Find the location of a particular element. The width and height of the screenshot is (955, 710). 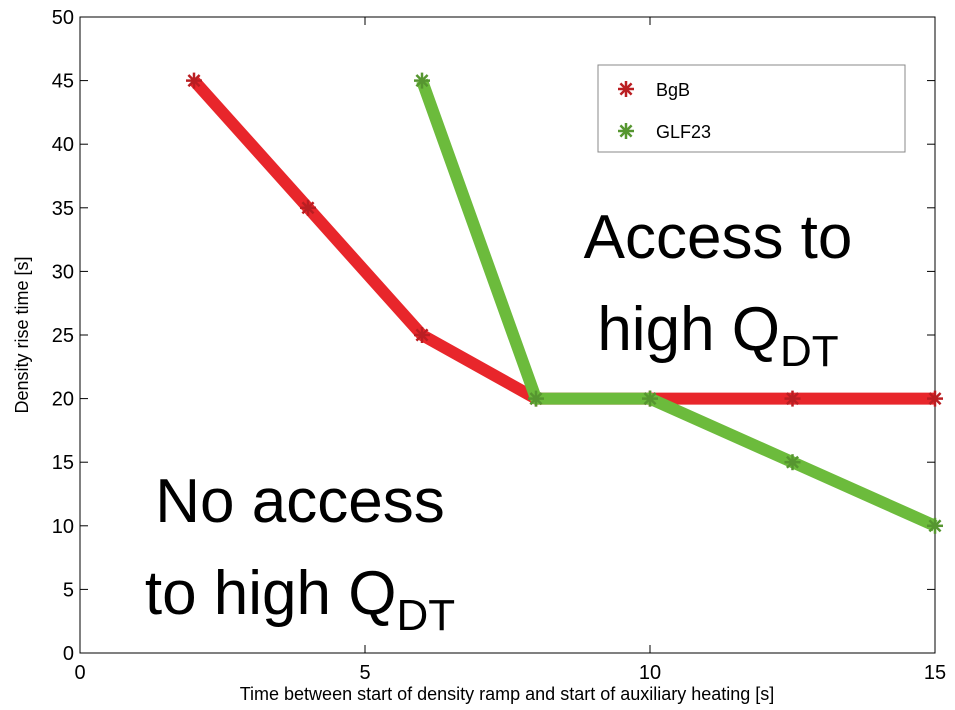

y-tick-label: 30 is located at coordinates (63, 272).